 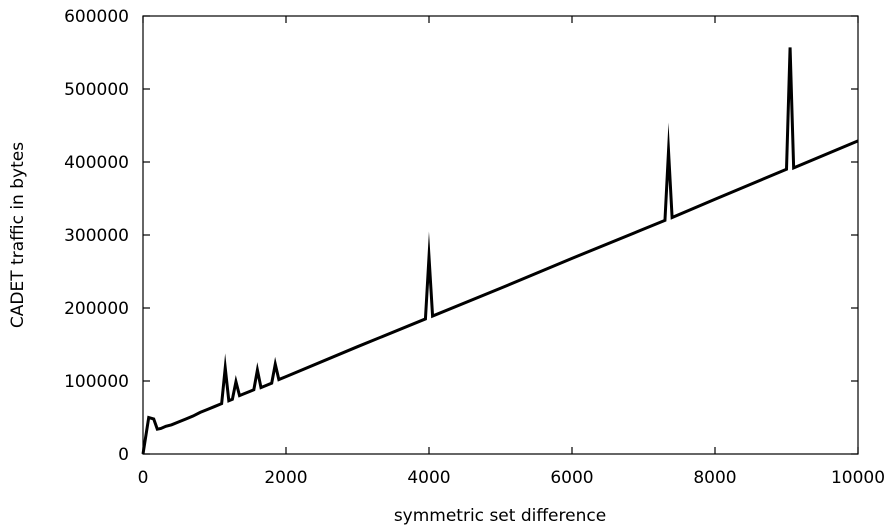 What do you see at coordinates (96, 90) in the screenshot?
I see `y-tick-label: 500000` at bounding box center [96, 90].